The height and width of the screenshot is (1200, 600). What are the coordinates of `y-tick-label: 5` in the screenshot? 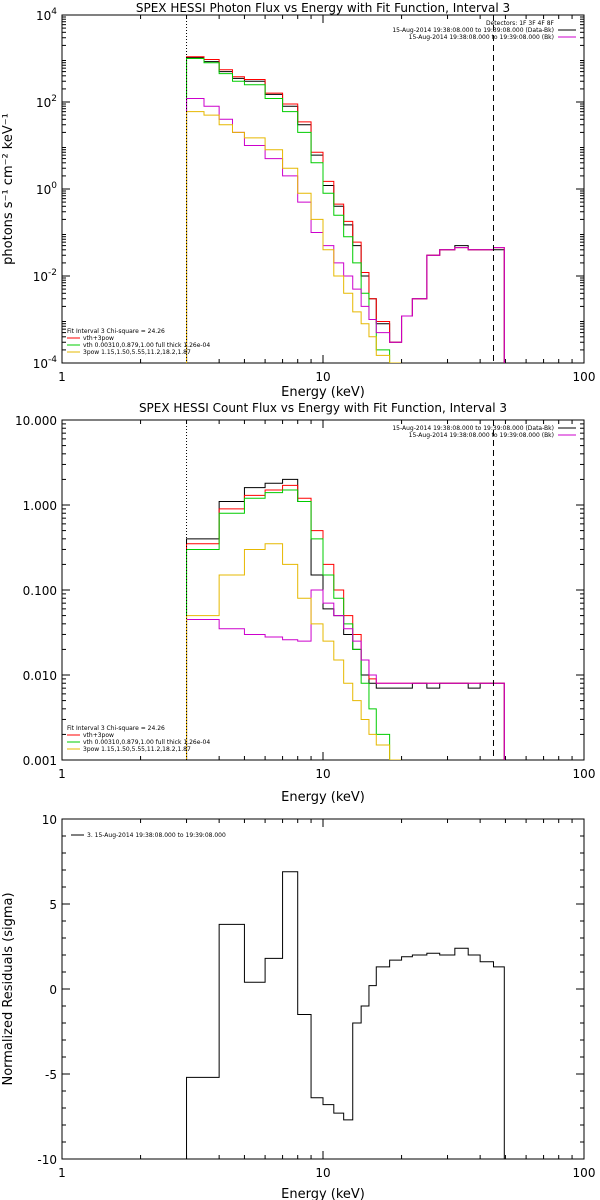 It's located at (53, 905).